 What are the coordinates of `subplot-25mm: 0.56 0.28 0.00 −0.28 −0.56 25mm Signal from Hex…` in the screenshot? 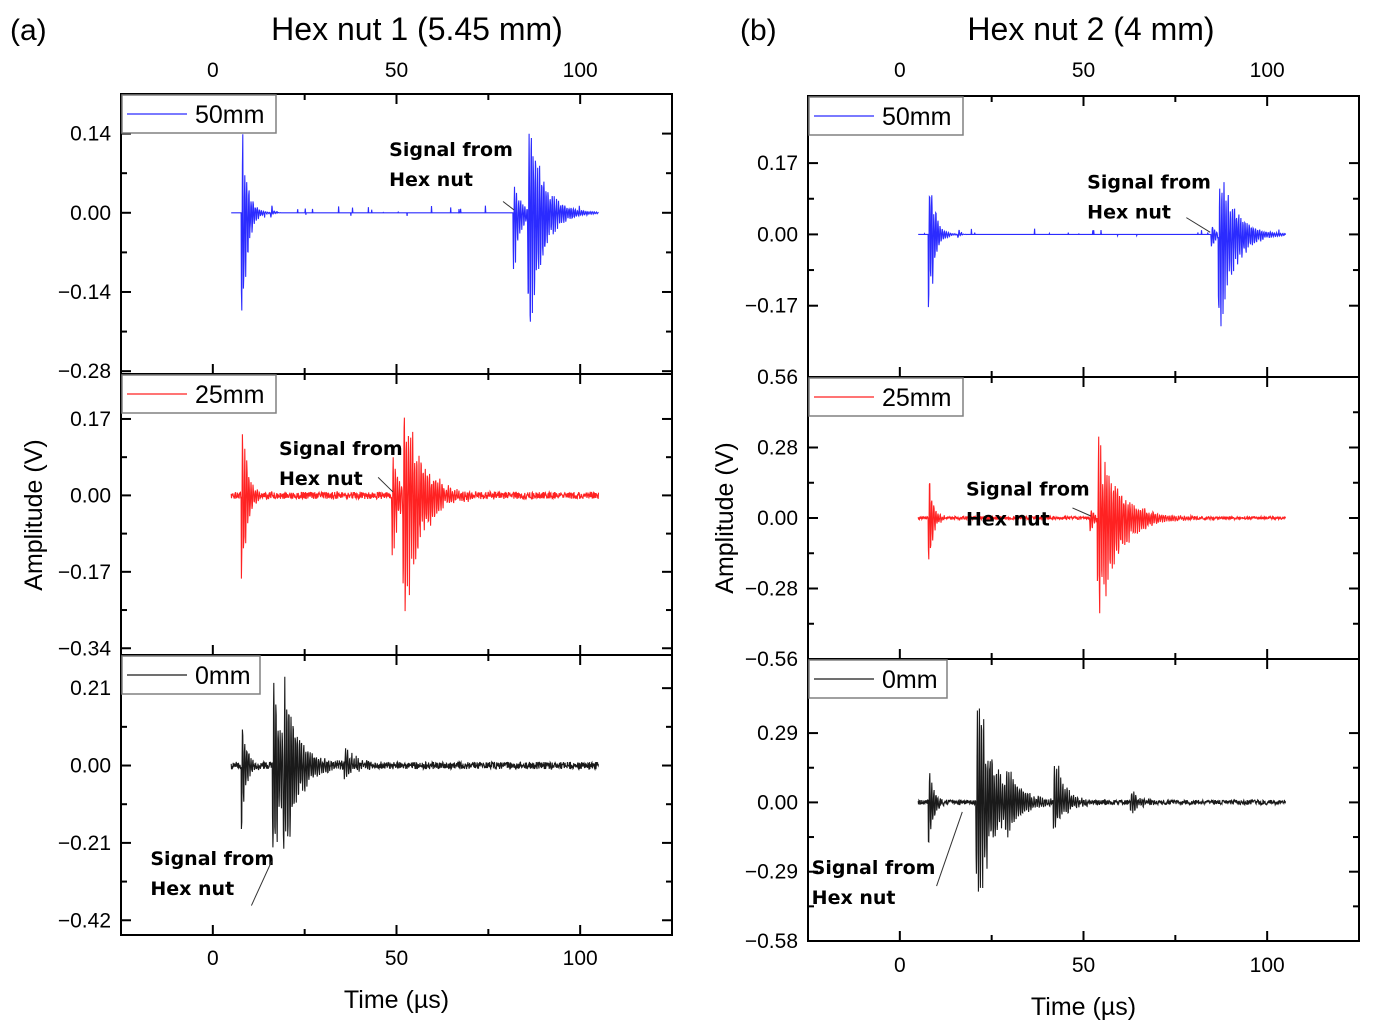 It's located at (1052, 518).